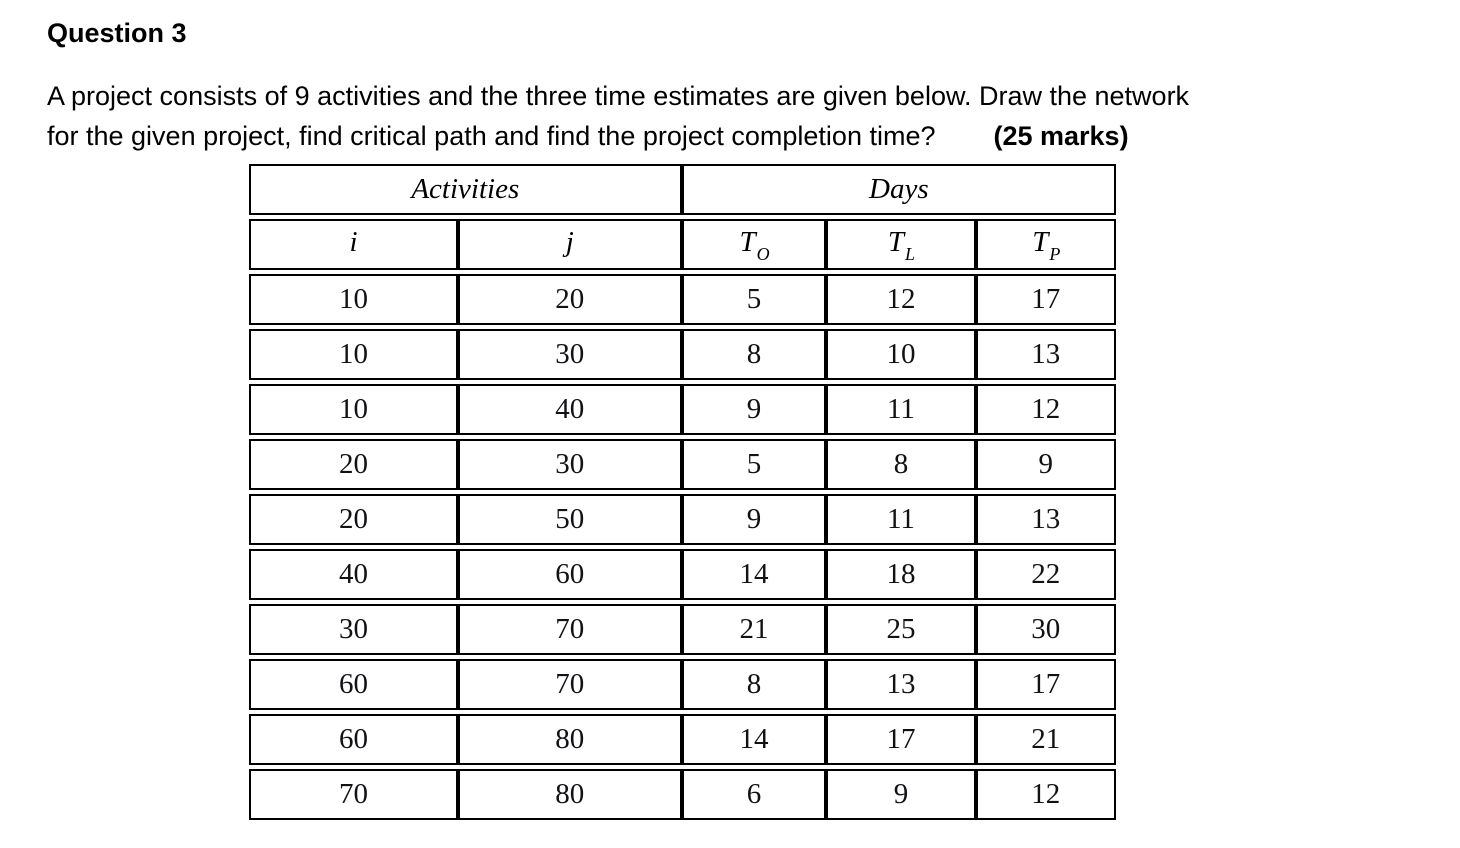 Image resolution: width=1460 pixels, height=848 pixels. Describe the element at coordinates (898, 189) in the screenshot. I see `group-header-days: Days` at that location.